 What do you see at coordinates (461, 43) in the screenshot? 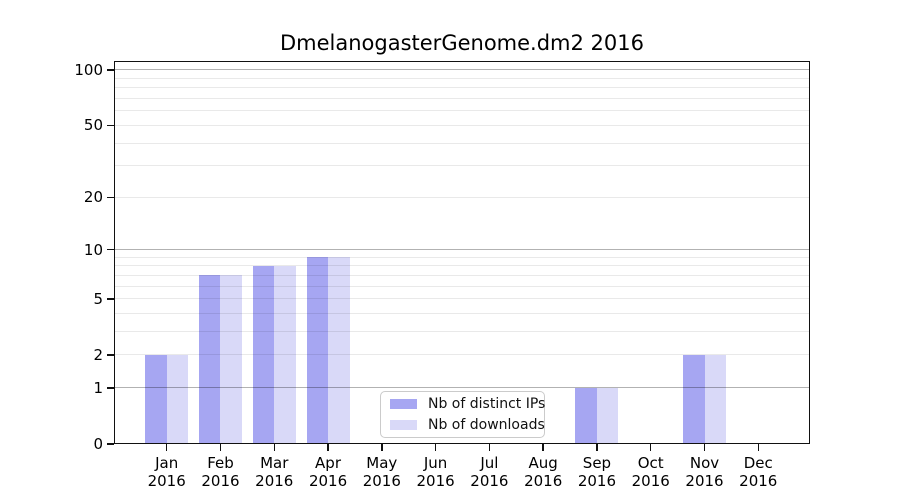
I see `chart-title: DmelanogasterGenome.dm2 2016` at bounding box center [461, 43].